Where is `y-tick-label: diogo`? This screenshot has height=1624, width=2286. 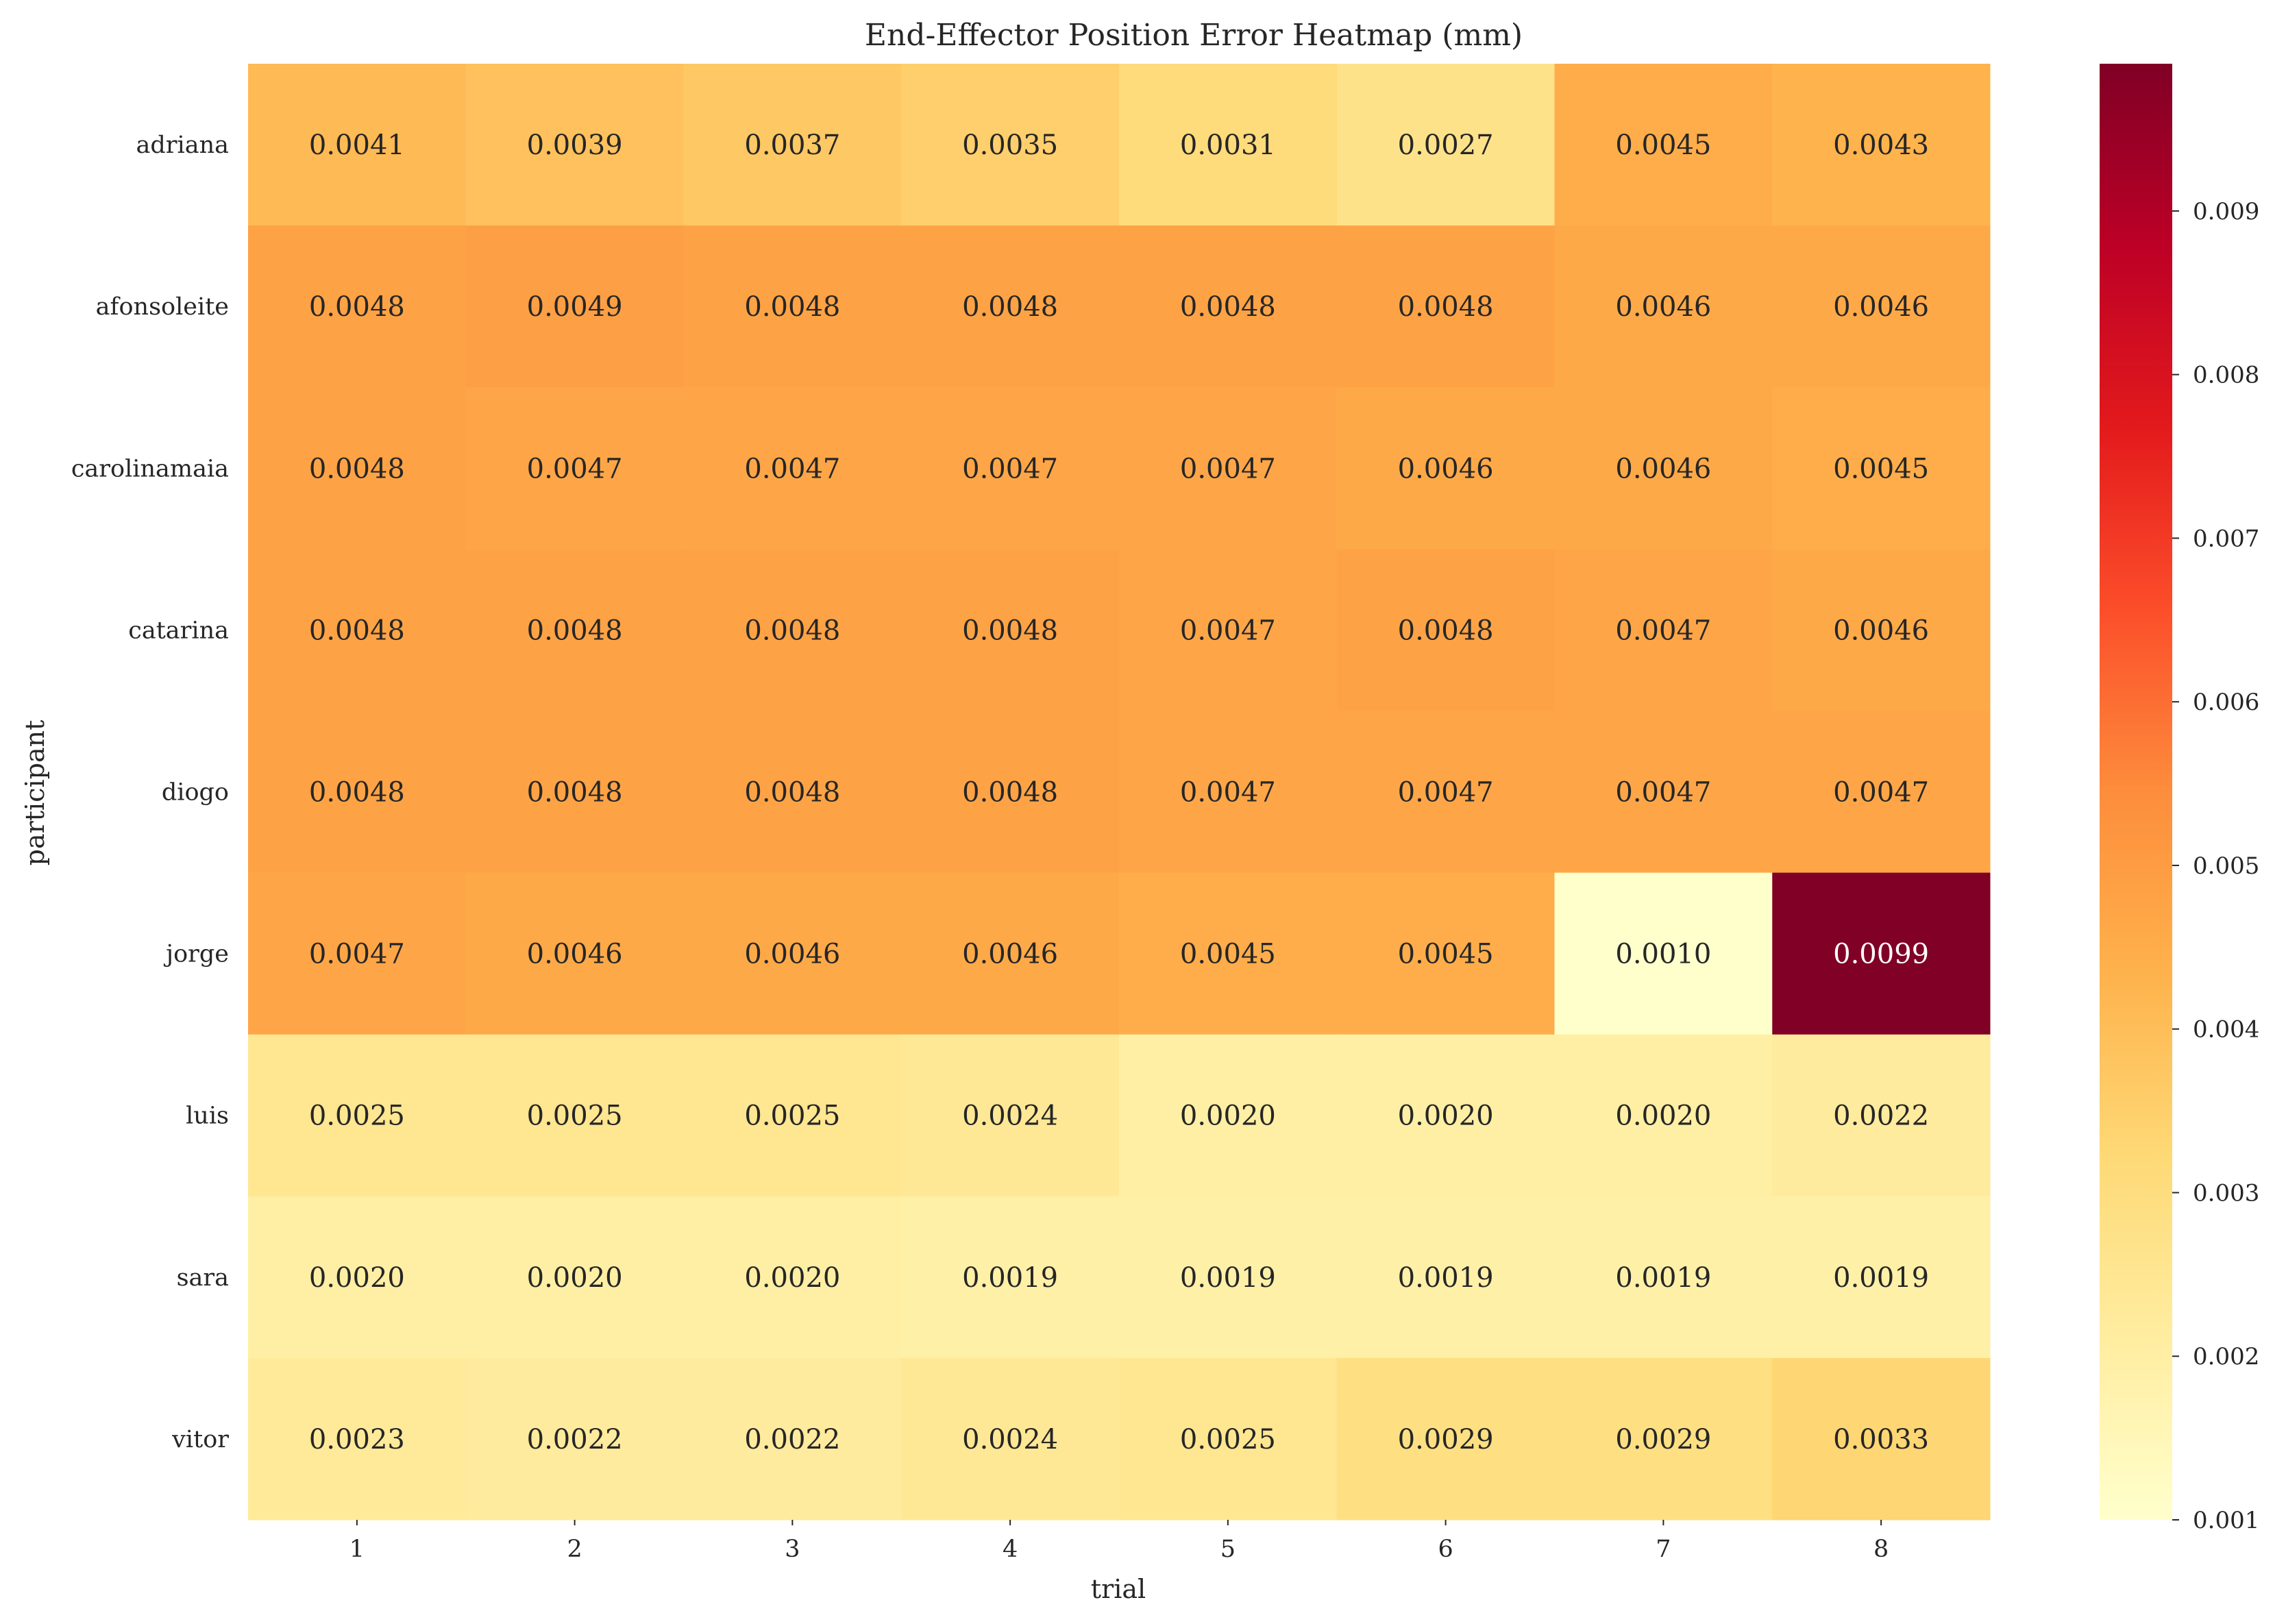
y-tick-label: diogo is located at coordinates (195, 793).